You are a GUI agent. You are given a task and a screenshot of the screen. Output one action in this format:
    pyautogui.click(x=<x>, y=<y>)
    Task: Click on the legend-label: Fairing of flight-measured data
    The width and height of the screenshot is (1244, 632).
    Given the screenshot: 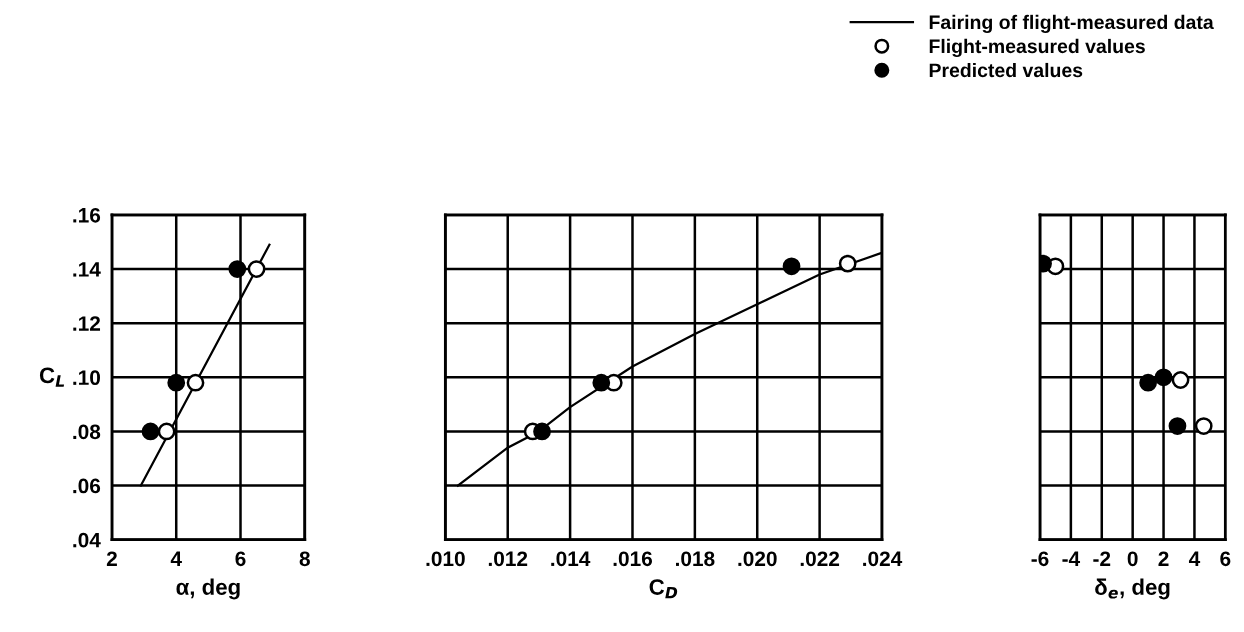 What is the action you would take?
    pyautogui.click(x=1071, y=24)
    